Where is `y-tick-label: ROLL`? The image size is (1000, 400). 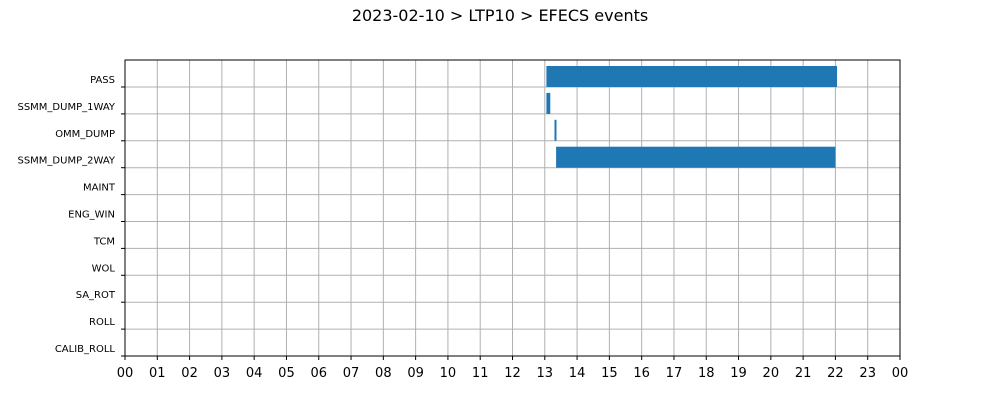 y-tick-label: ROLL is located at coordinates (102, 322).